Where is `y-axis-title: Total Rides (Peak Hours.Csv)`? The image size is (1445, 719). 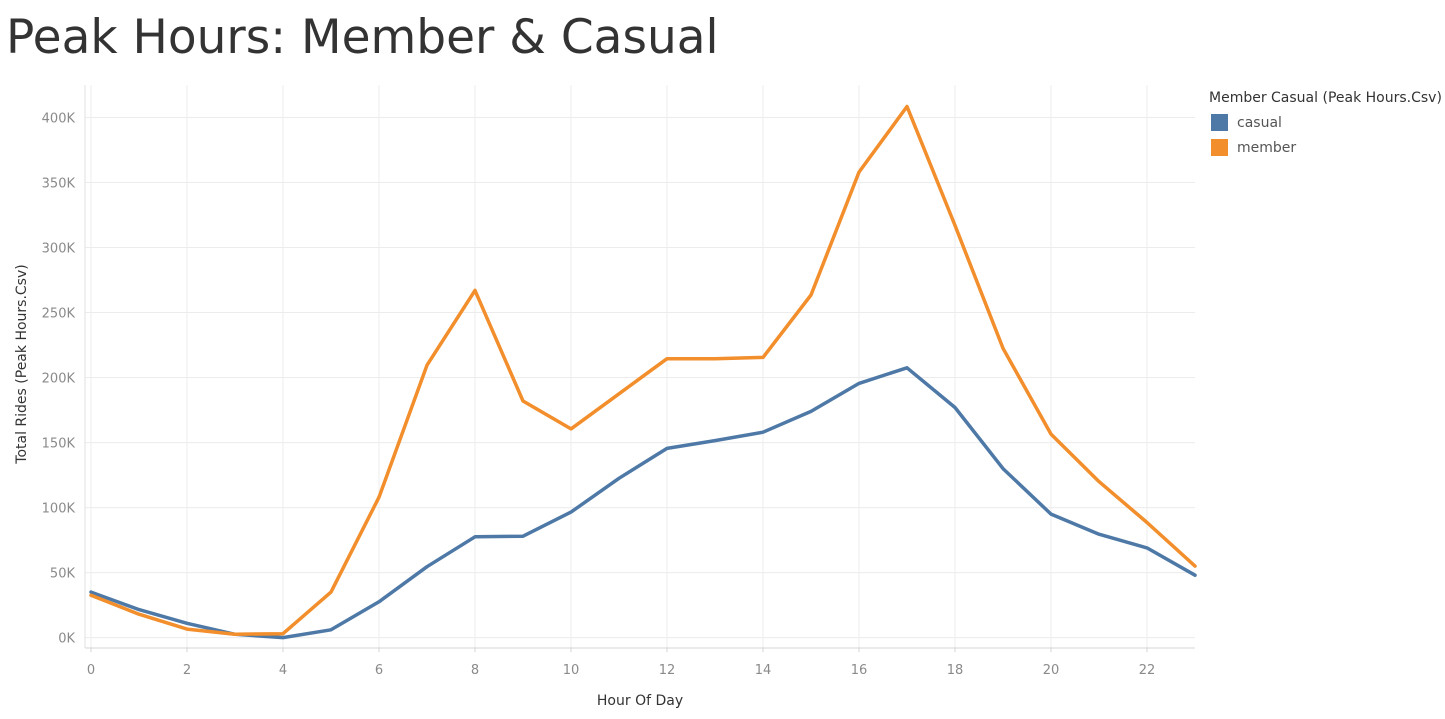 y-axis-title: Total Rides (Peak Hours.Csv) is located at coordinates (22, 364).